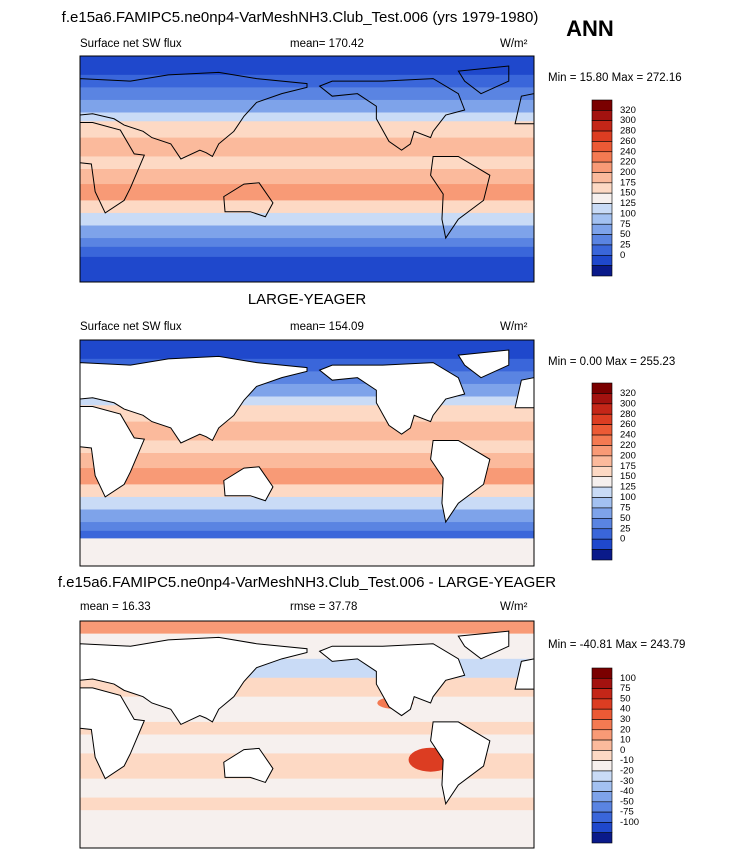 Image resolution: width=733 pixels, height=859 pixels. What do you see at coordinates (628, 182) in the screenshot?
I see `colorbar-label: 175` at bounding box center [628, 182].